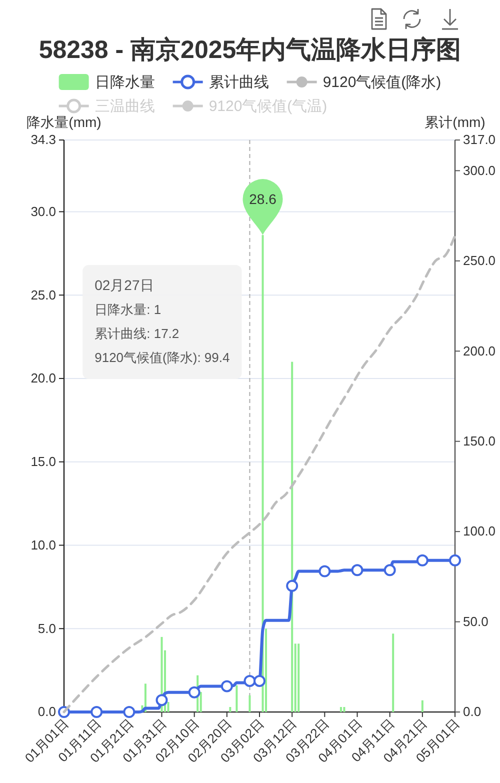  I want to click on y-tick-label: 0.0, so click(47, 712).